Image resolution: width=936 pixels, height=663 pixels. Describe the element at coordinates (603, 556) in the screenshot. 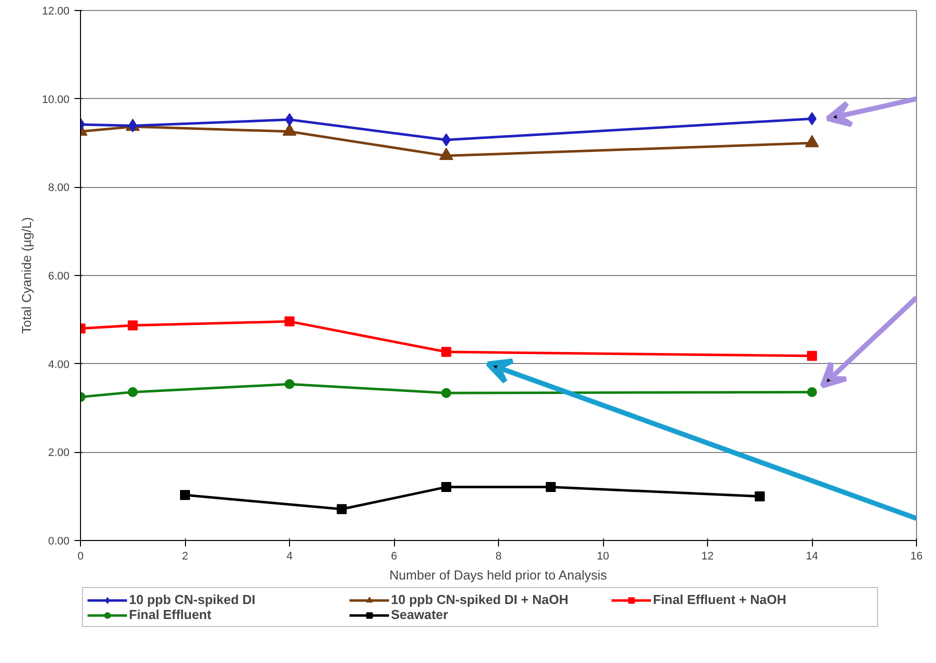

I see `x-tick-label: 10` at that location.